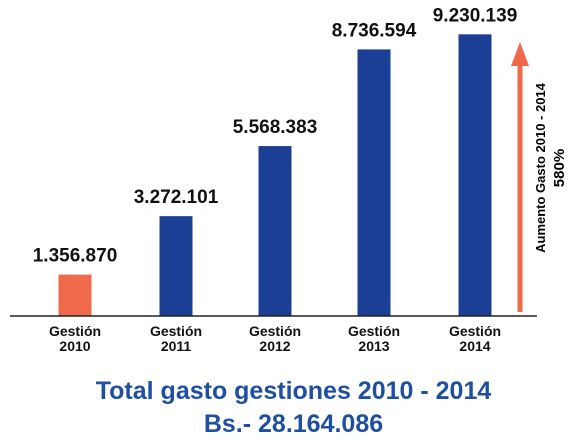 The width and height of the screenshot is (587, 446). What do you see at coordinates (293, 424) in the screenshot?
I see `total-amount: Bs.- 28.164.086` at bounding box center [293, 424].